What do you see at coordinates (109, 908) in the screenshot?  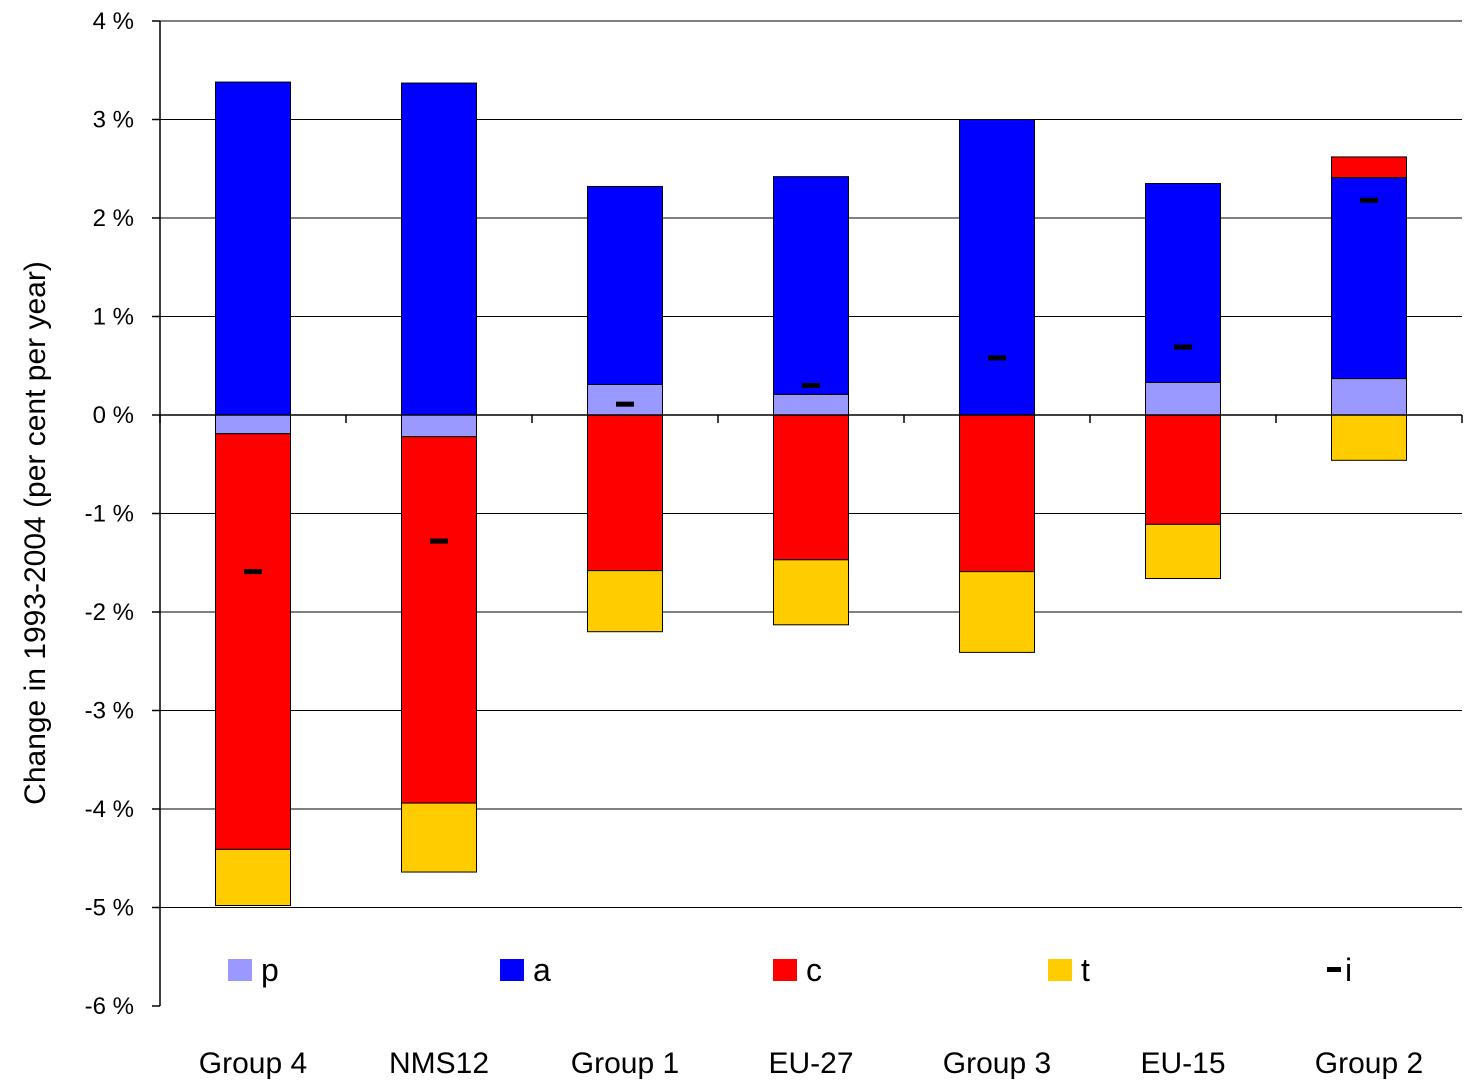 I see `y-tick-label: -5 %` at bounding box center [109, 908].